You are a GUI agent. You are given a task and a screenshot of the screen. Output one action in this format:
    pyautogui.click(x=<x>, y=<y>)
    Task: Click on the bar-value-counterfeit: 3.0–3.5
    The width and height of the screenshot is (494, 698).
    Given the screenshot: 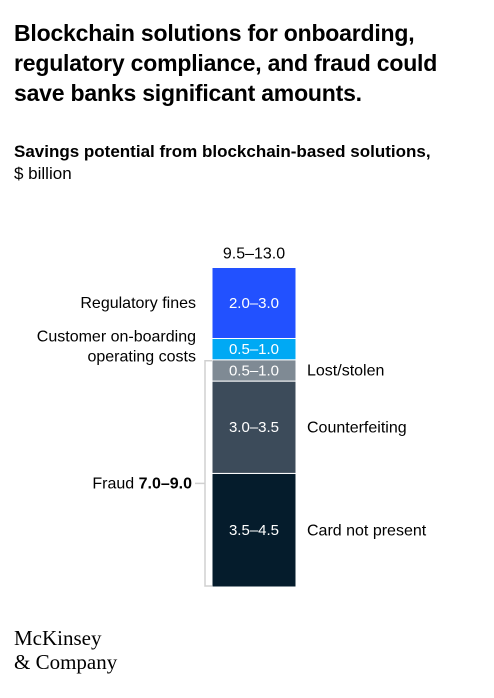 What is the action you would take?
    pyautogui.click(x=254, y=427)
    